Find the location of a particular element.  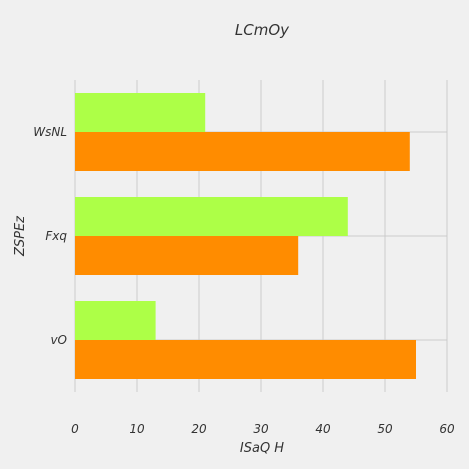

y-axis-label: ZSPEz is located at coordinates (20, 236).